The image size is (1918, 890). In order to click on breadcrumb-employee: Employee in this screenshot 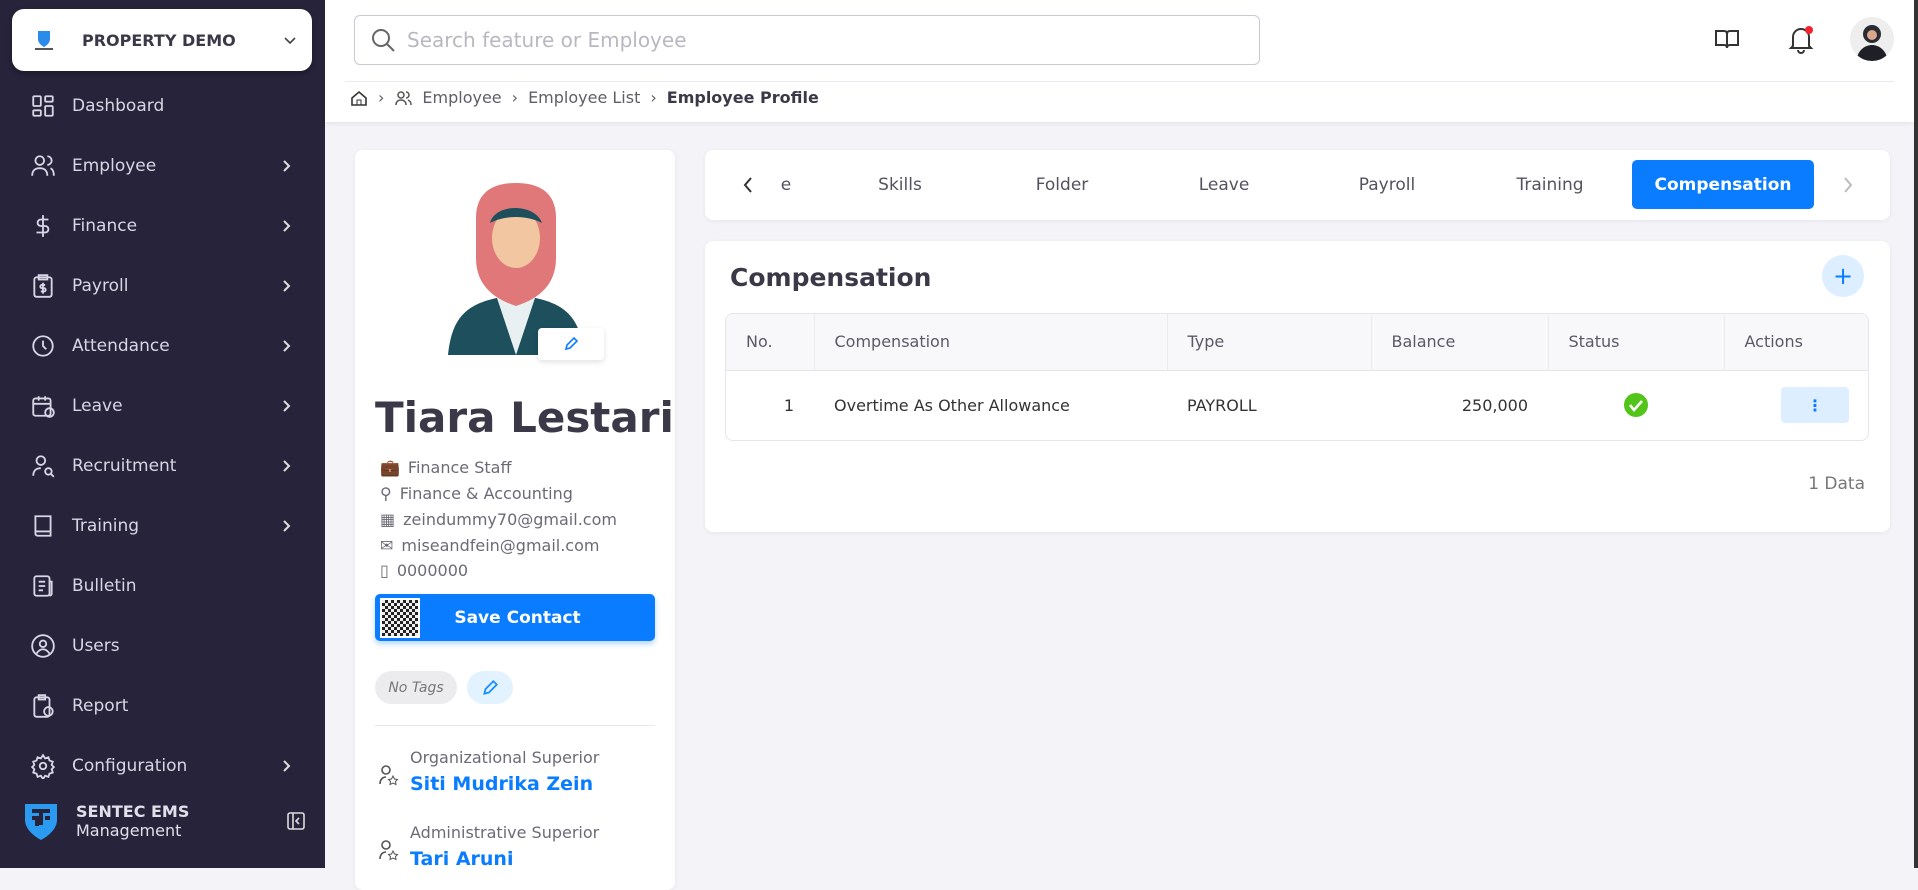, I will do `click(462, 97)`.